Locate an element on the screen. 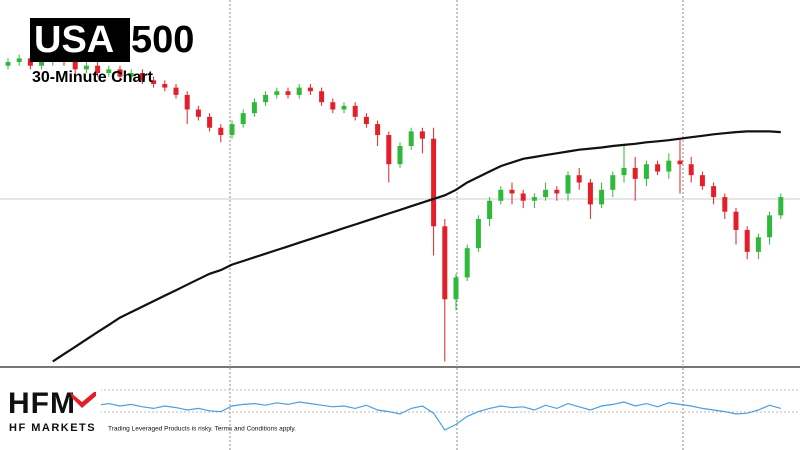 Image resolution: width=800 pixels, height=450 pixels. subtitle: 30-Minute Chart is located at coordinates (93, 77).